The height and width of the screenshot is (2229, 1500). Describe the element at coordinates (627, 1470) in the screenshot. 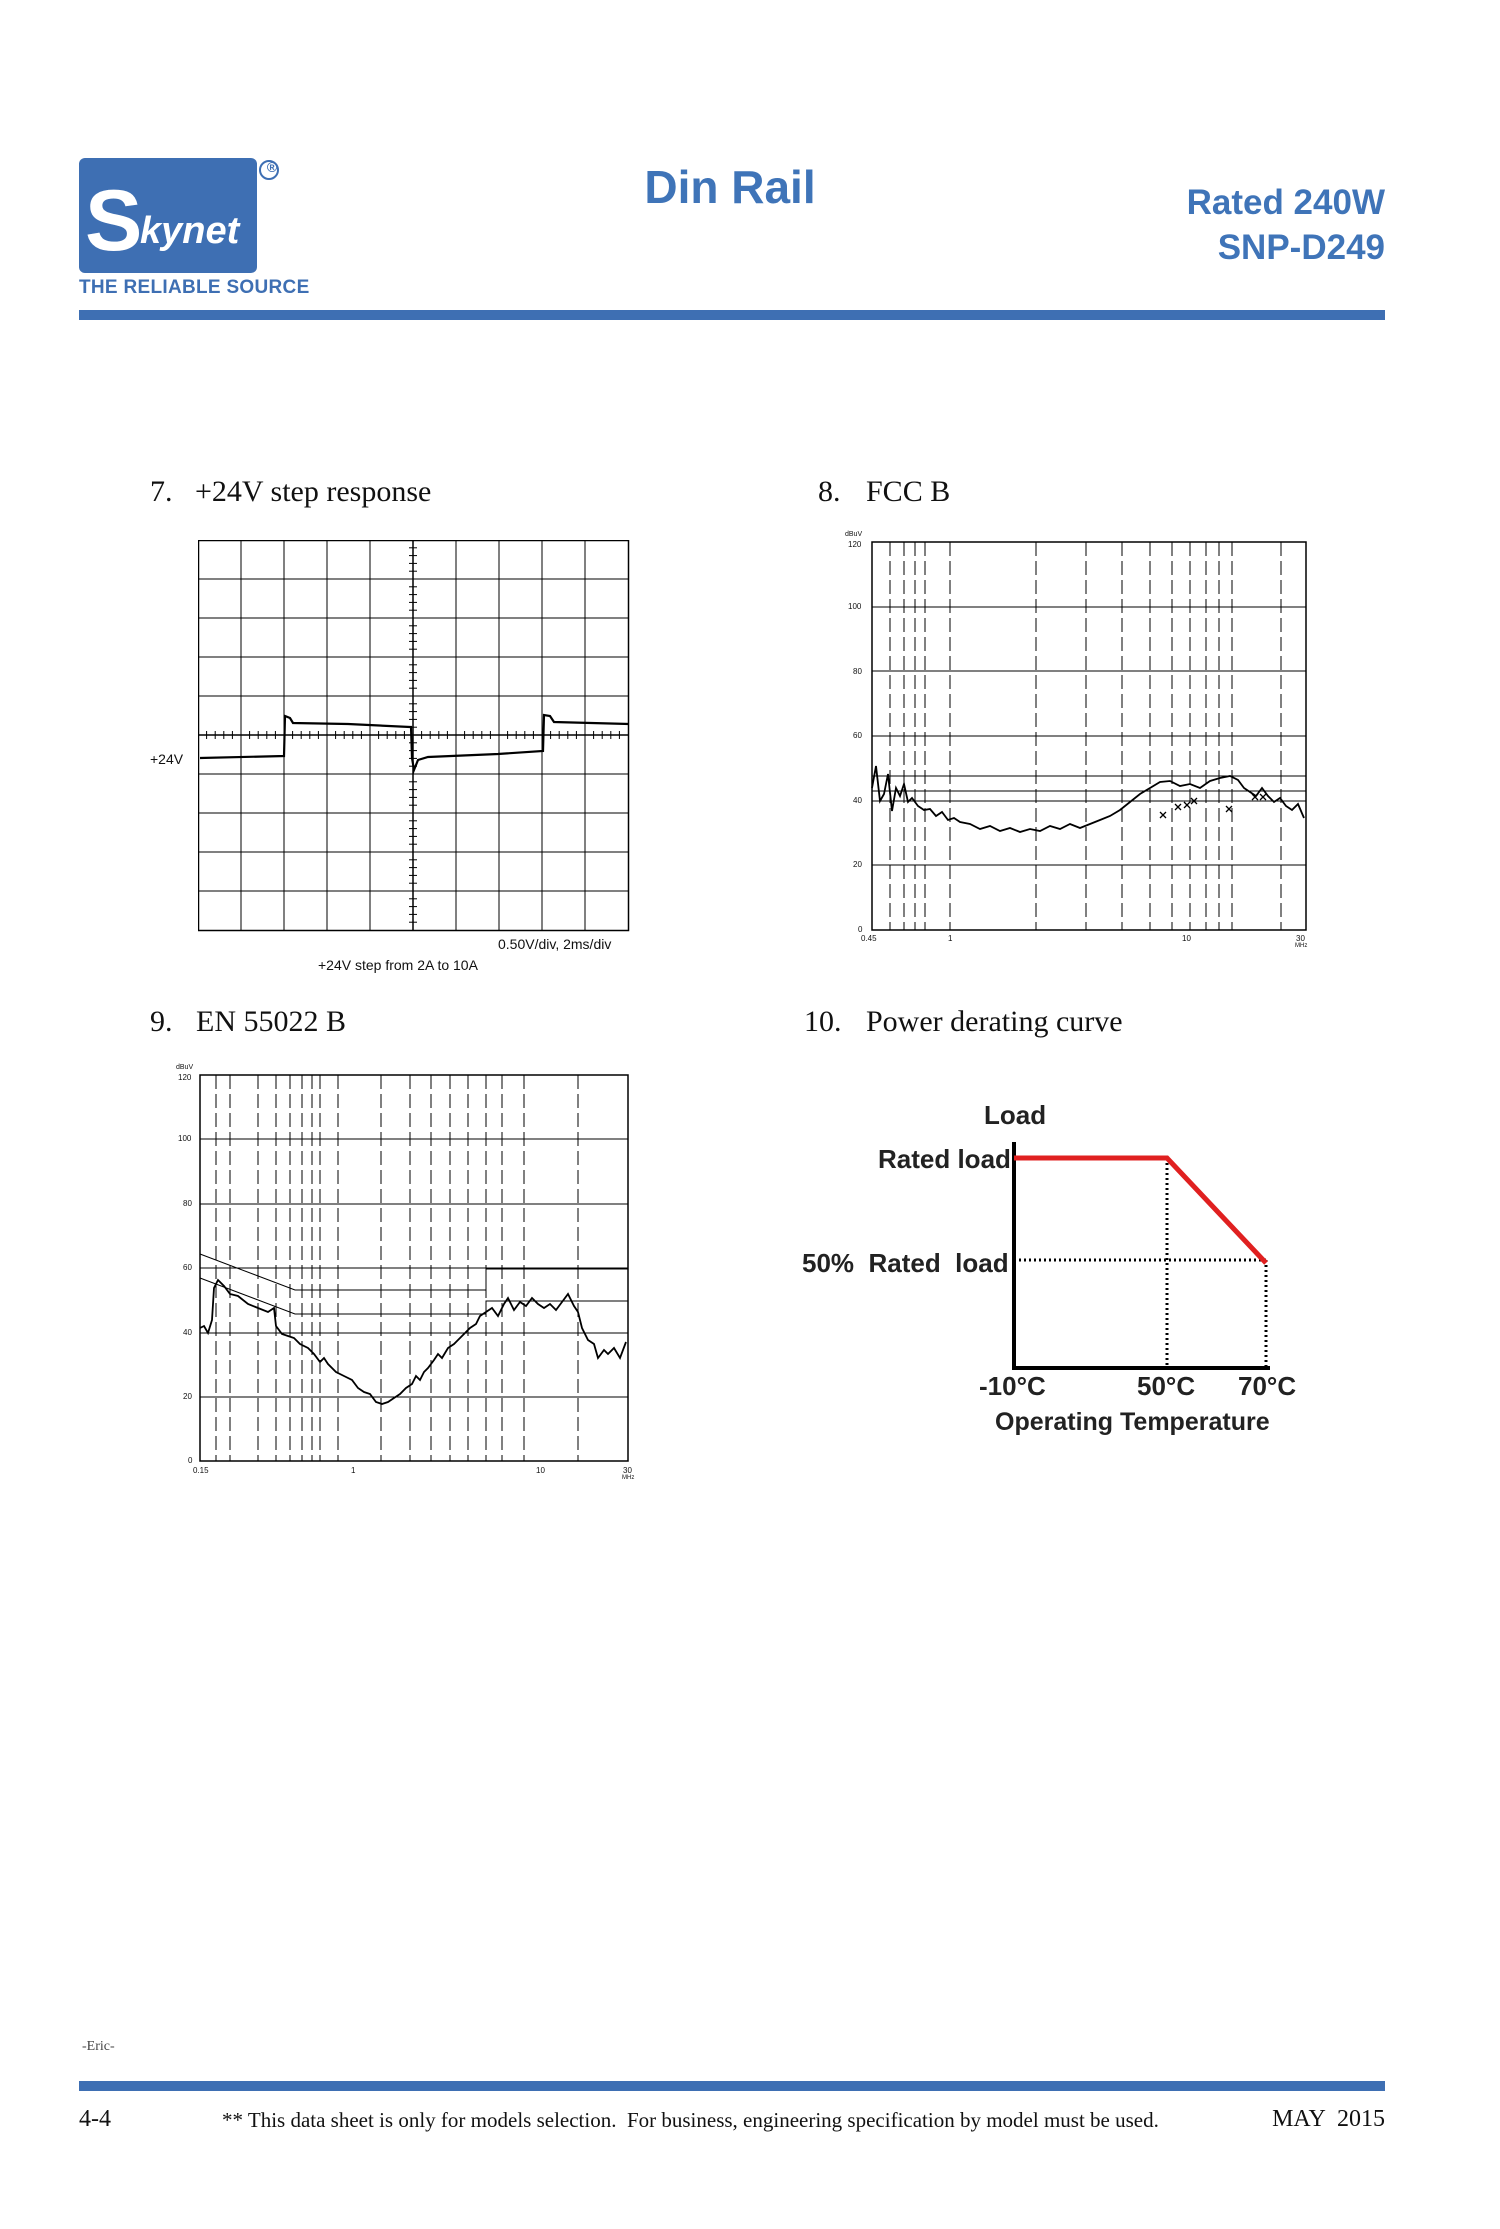

I see `en-x-tick: 30` at that location.